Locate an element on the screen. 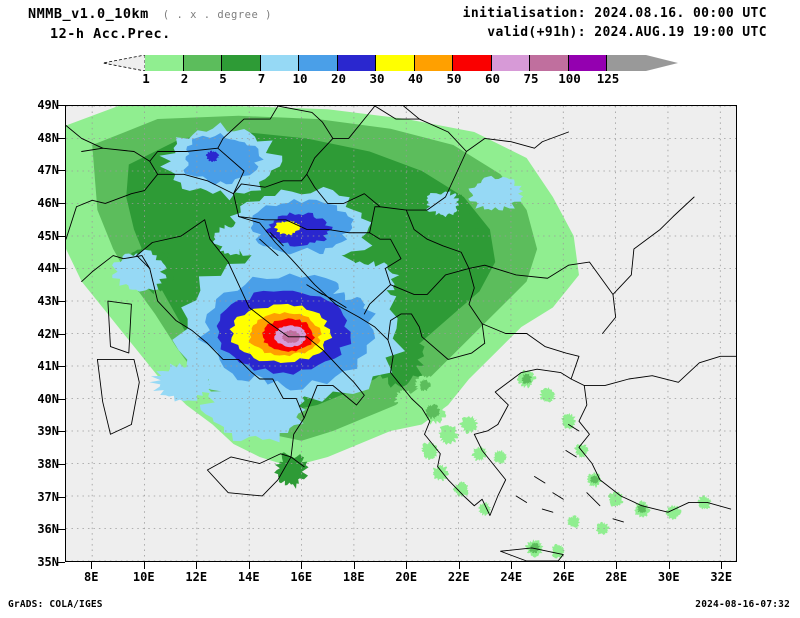 The image size is (800, 618). precip-lightblue-bosnia is located at coordinates (365, 283).